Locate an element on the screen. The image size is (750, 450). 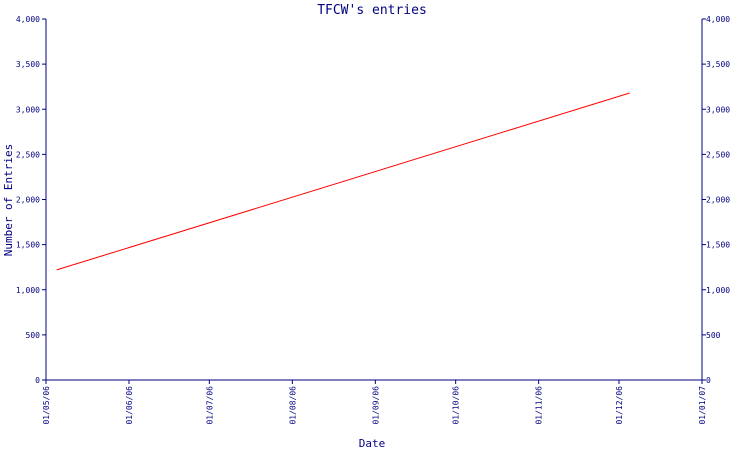
y-tick-label-left: 0 is located at coordinates (37, 380).